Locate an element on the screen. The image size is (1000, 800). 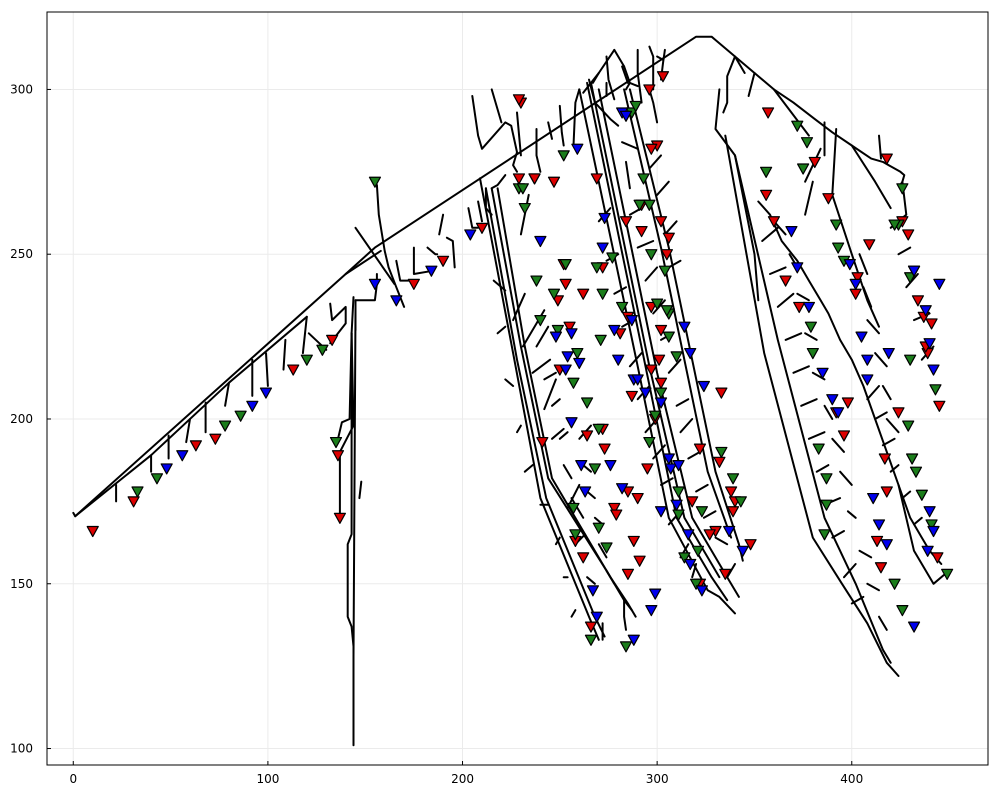
x-tick-label: 300 is located at coordinates (657, 779).